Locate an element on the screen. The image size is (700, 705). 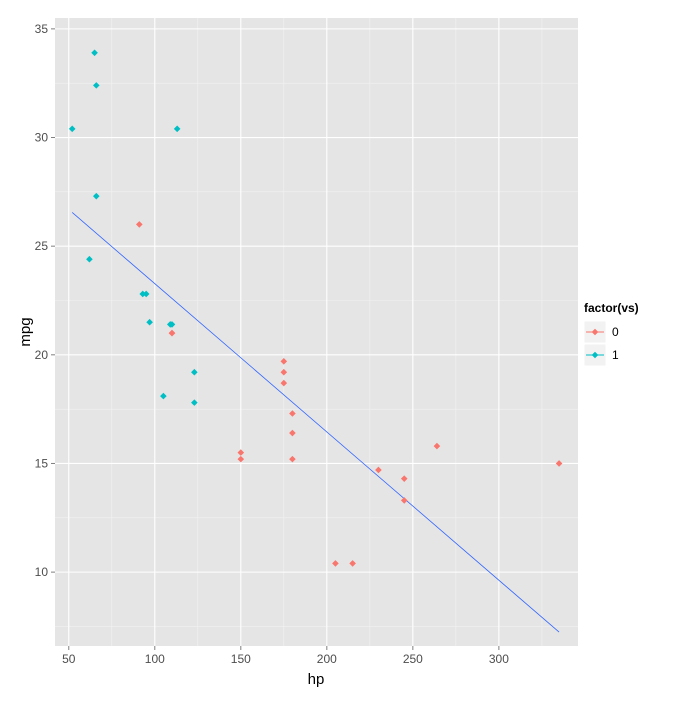
x-axis: 50 100 150 200 250 300 is located at coordinates (285, 656).